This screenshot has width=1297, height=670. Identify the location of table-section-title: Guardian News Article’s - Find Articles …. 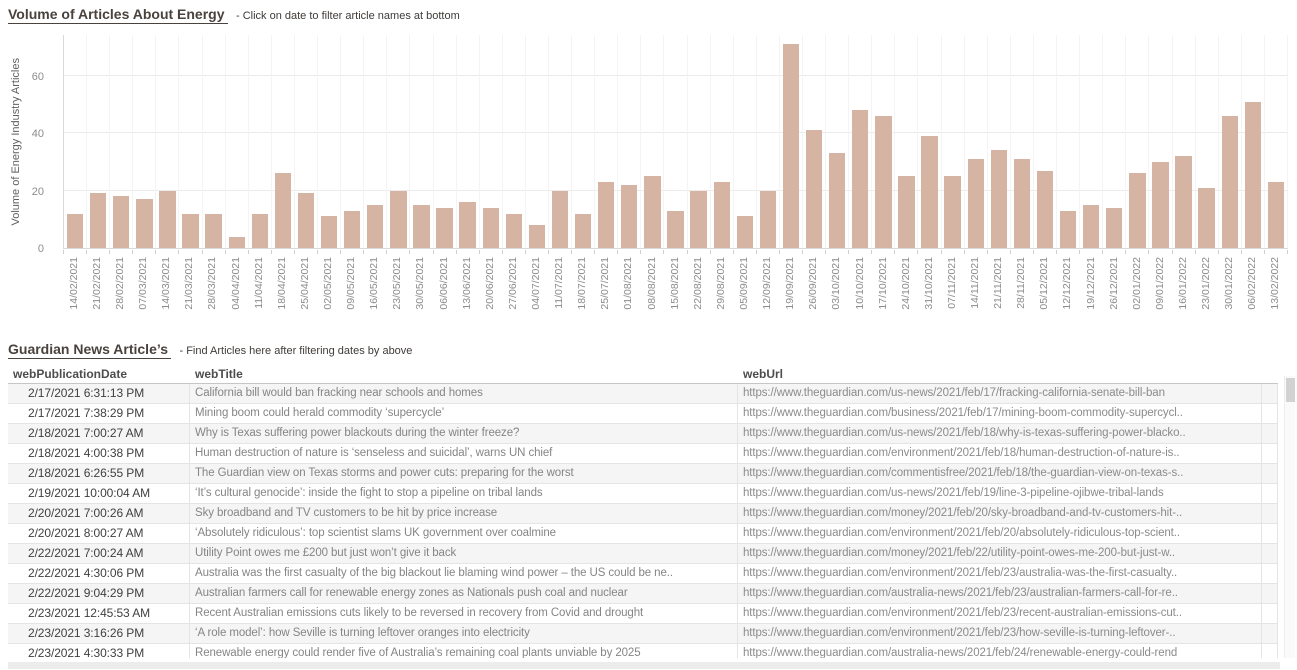
(210, 350).